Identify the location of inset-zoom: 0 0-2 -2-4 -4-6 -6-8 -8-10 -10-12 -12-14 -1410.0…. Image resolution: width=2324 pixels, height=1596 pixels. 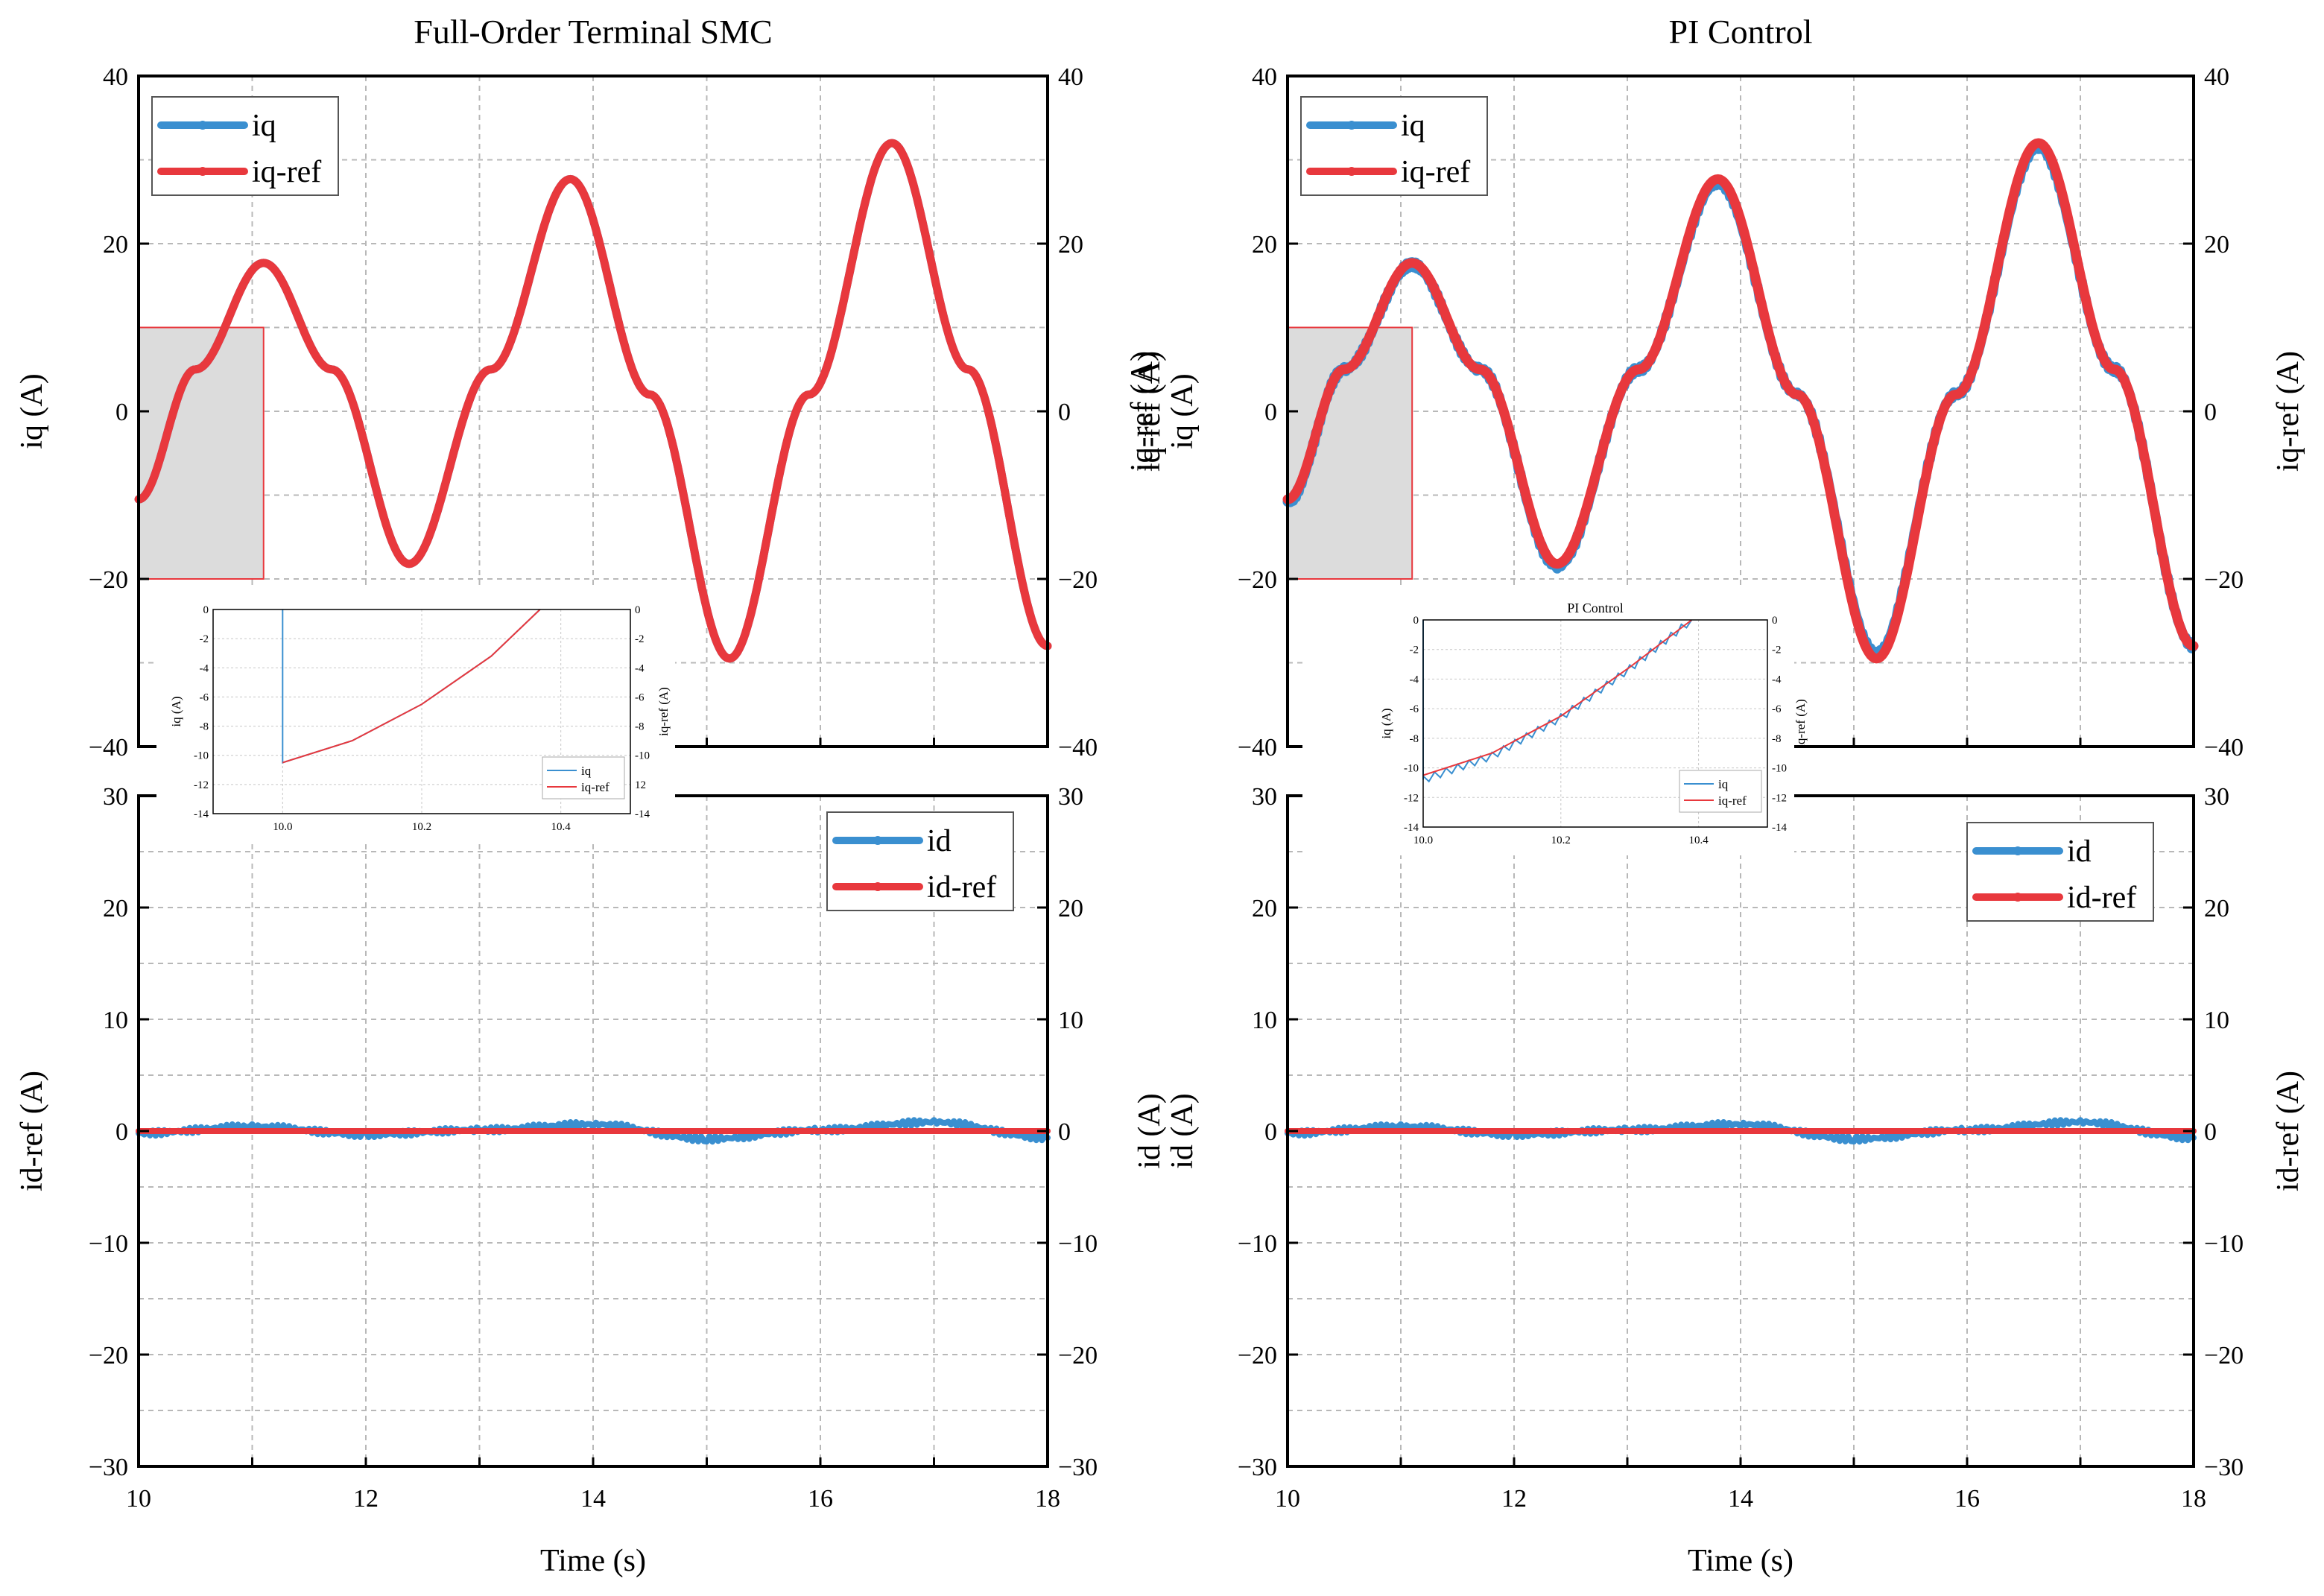
(1555, 721).